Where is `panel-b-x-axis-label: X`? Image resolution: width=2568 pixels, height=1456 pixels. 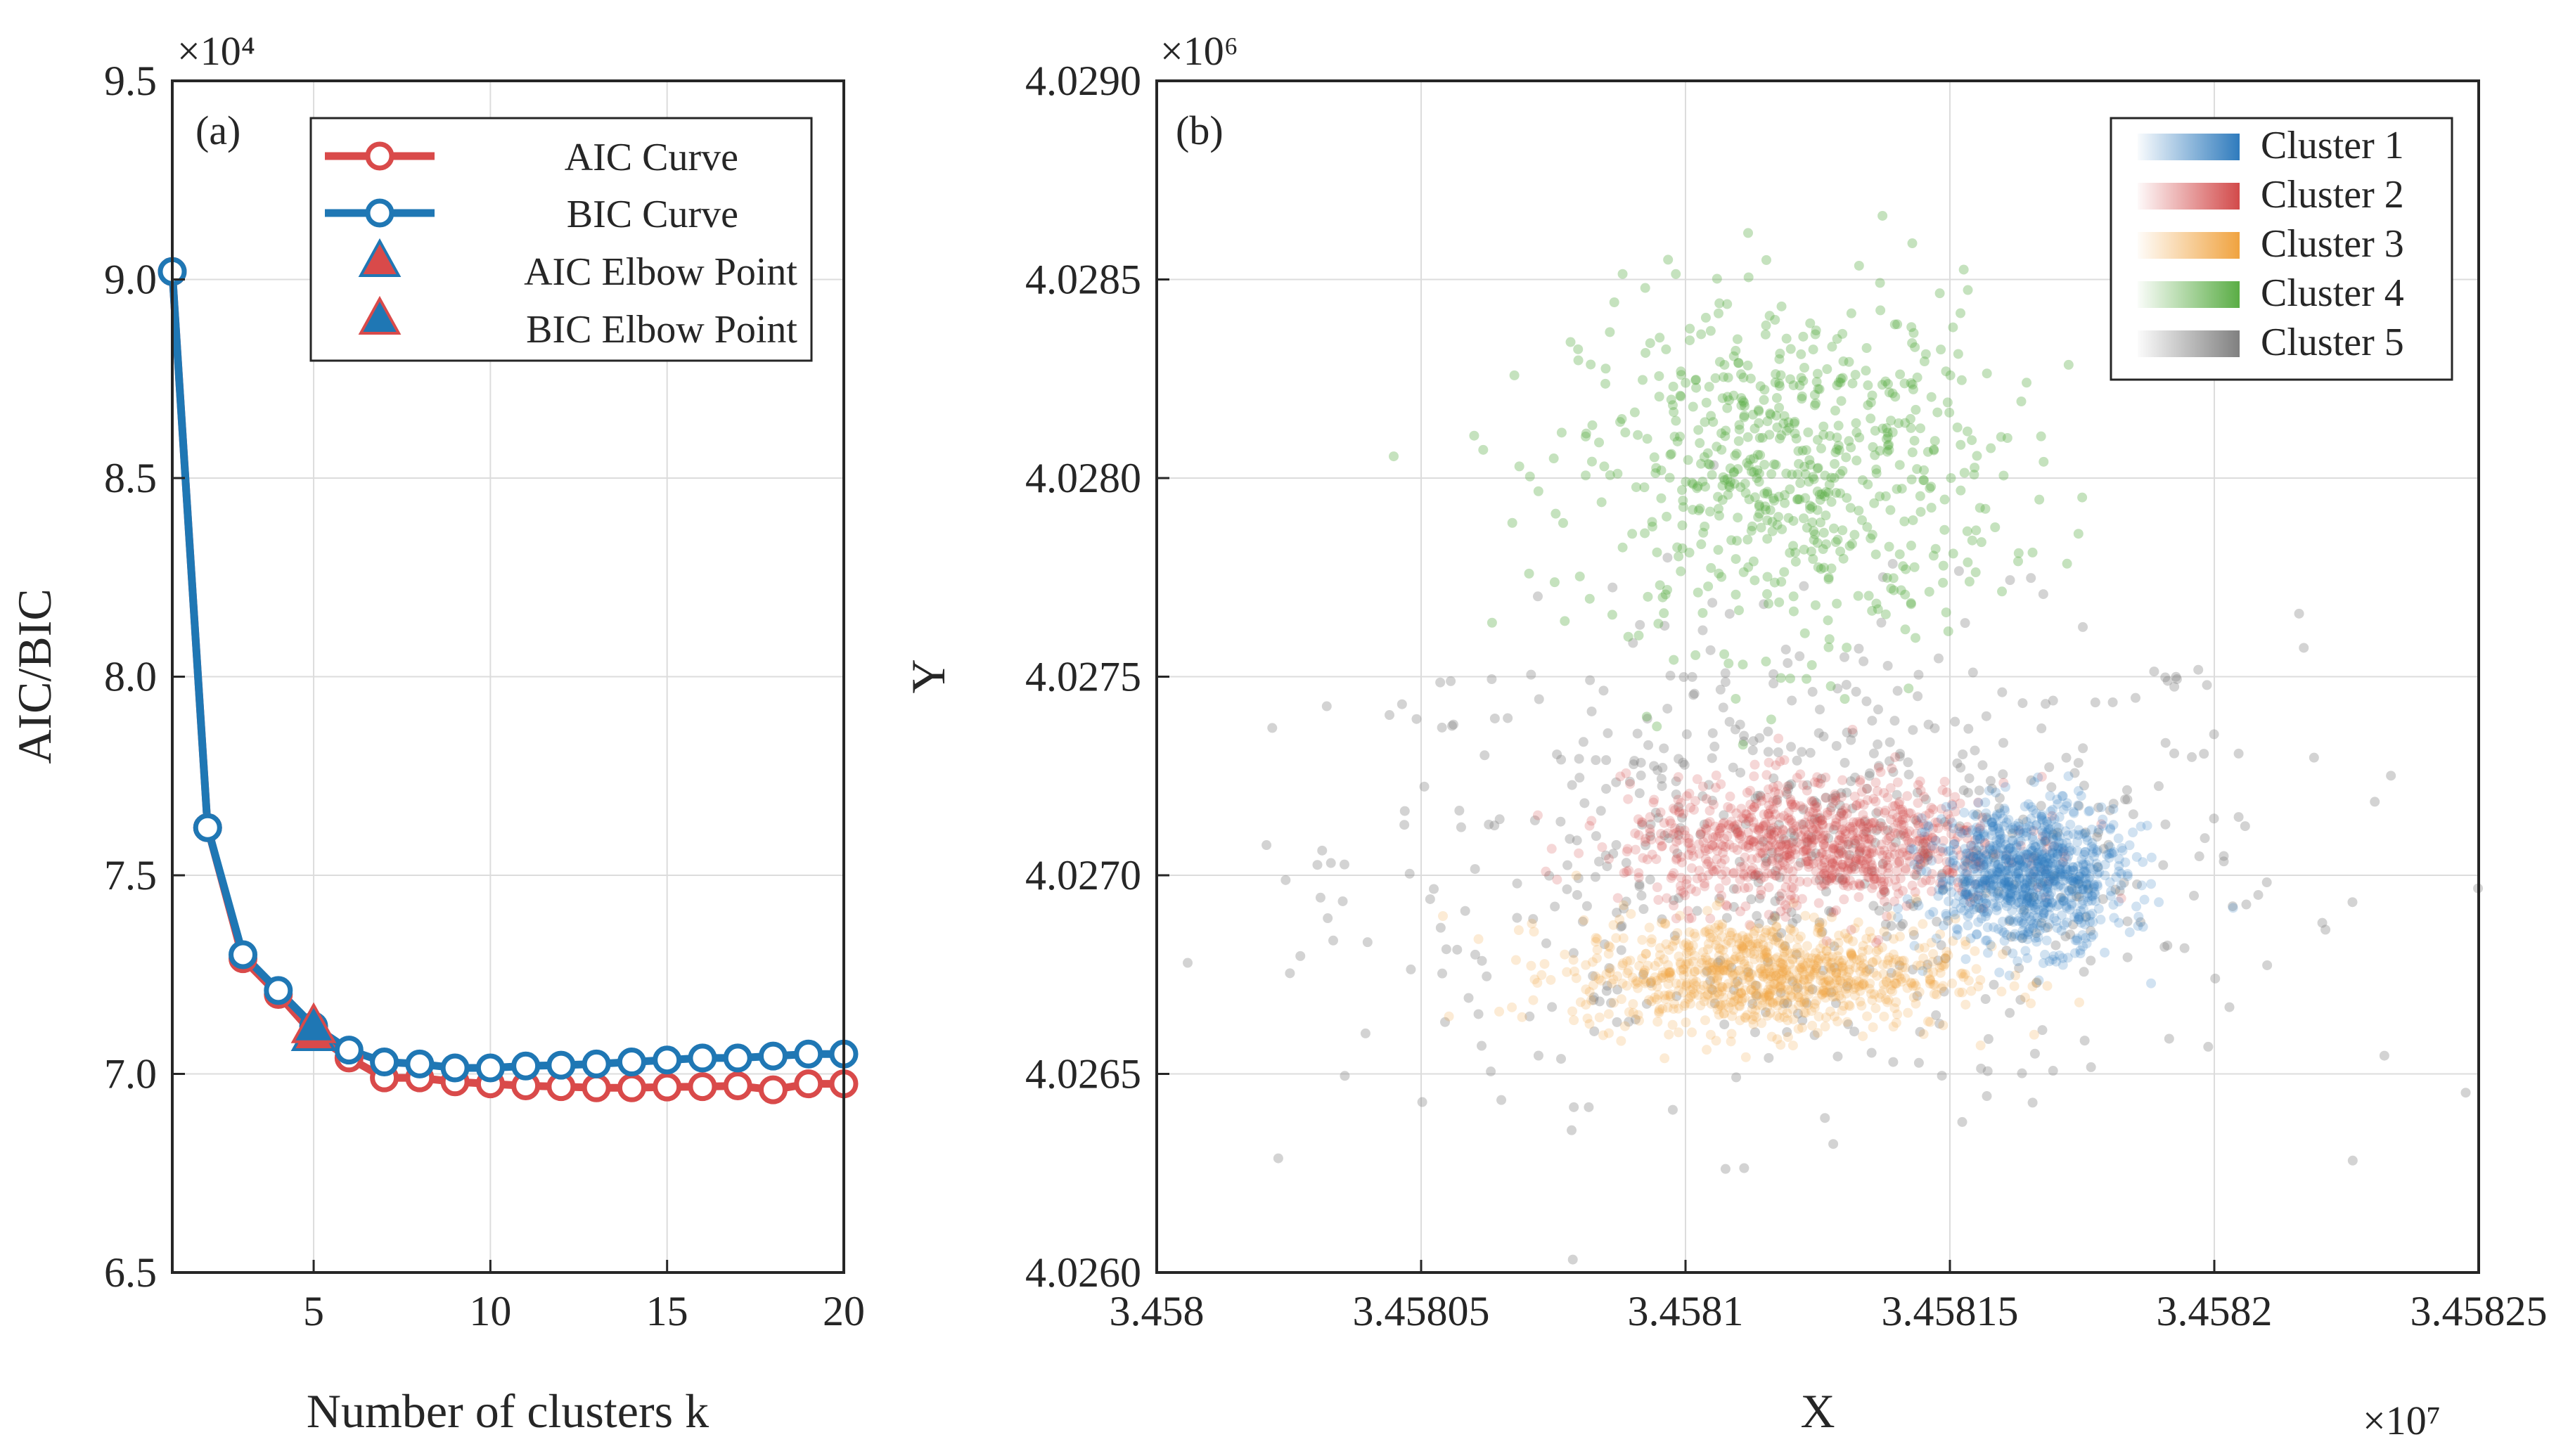
panel-b-x-axis-label: X is located at coordinates (1818, 1411).